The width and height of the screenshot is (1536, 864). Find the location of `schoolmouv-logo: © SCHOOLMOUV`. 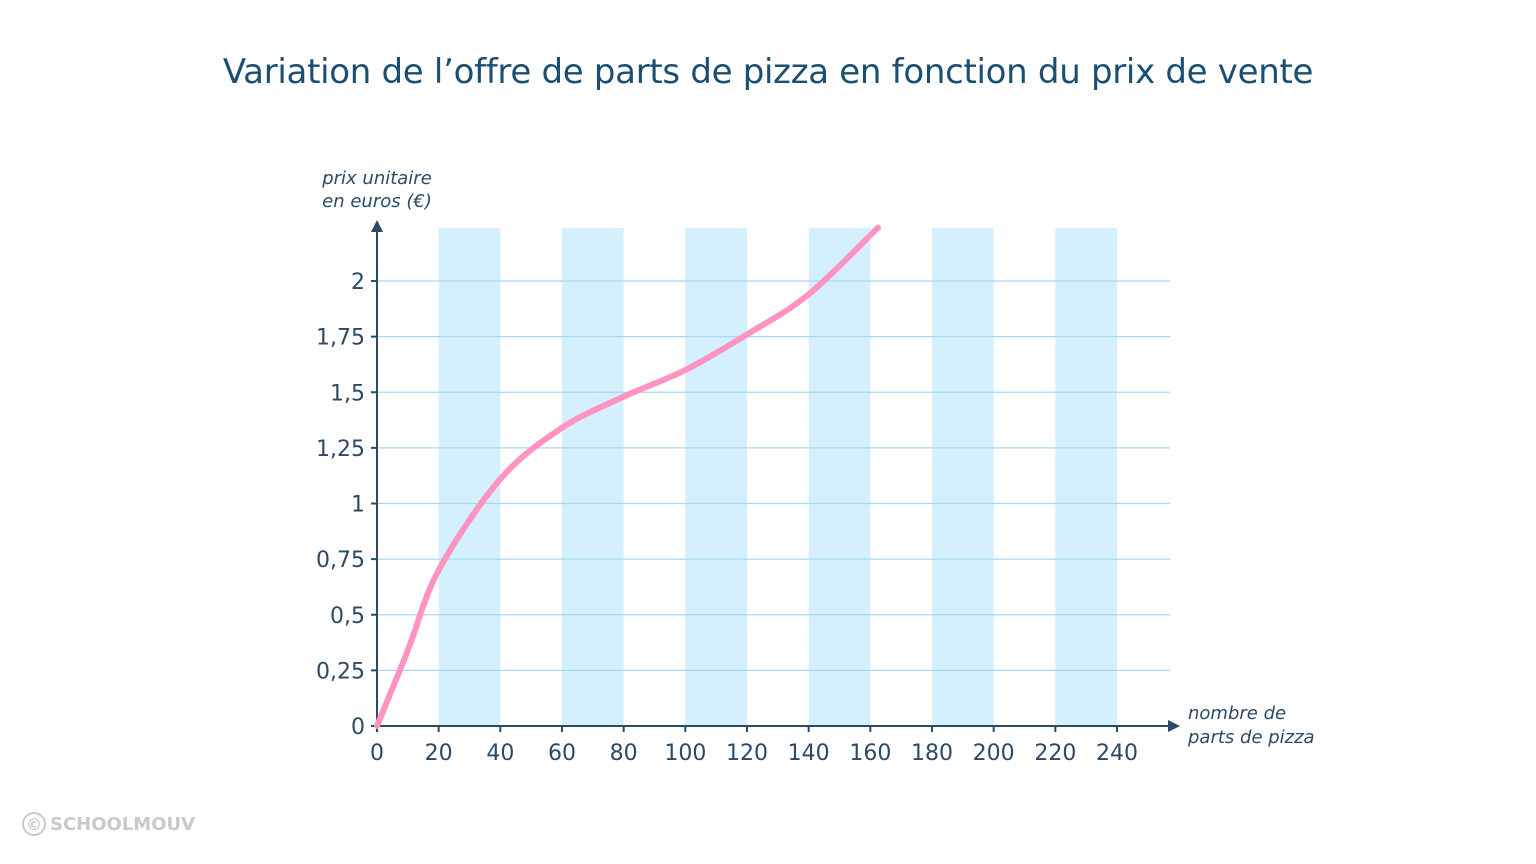

schoolmouv-logo: © SCHOOLMOUV is located at coordinates (108, 824).